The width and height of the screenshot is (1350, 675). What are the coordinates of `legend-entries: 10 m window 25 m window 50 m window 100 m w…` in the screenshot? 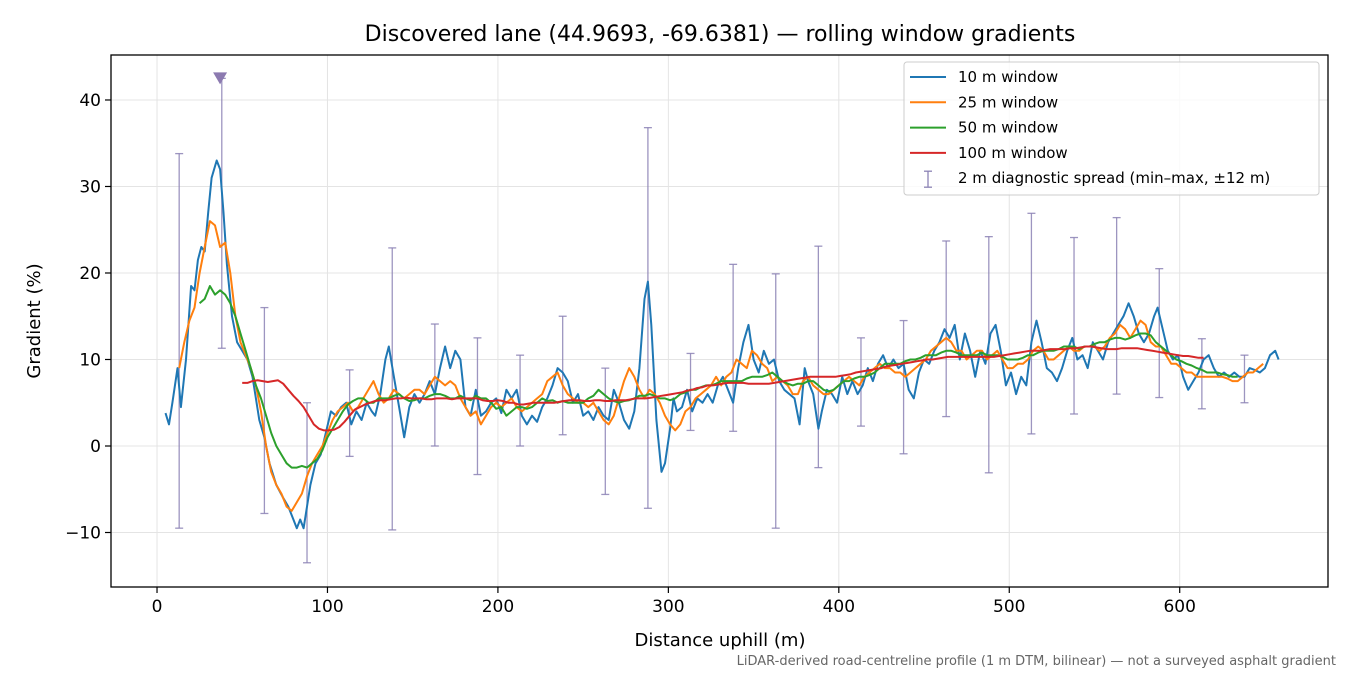 It's located at (1090, 128).